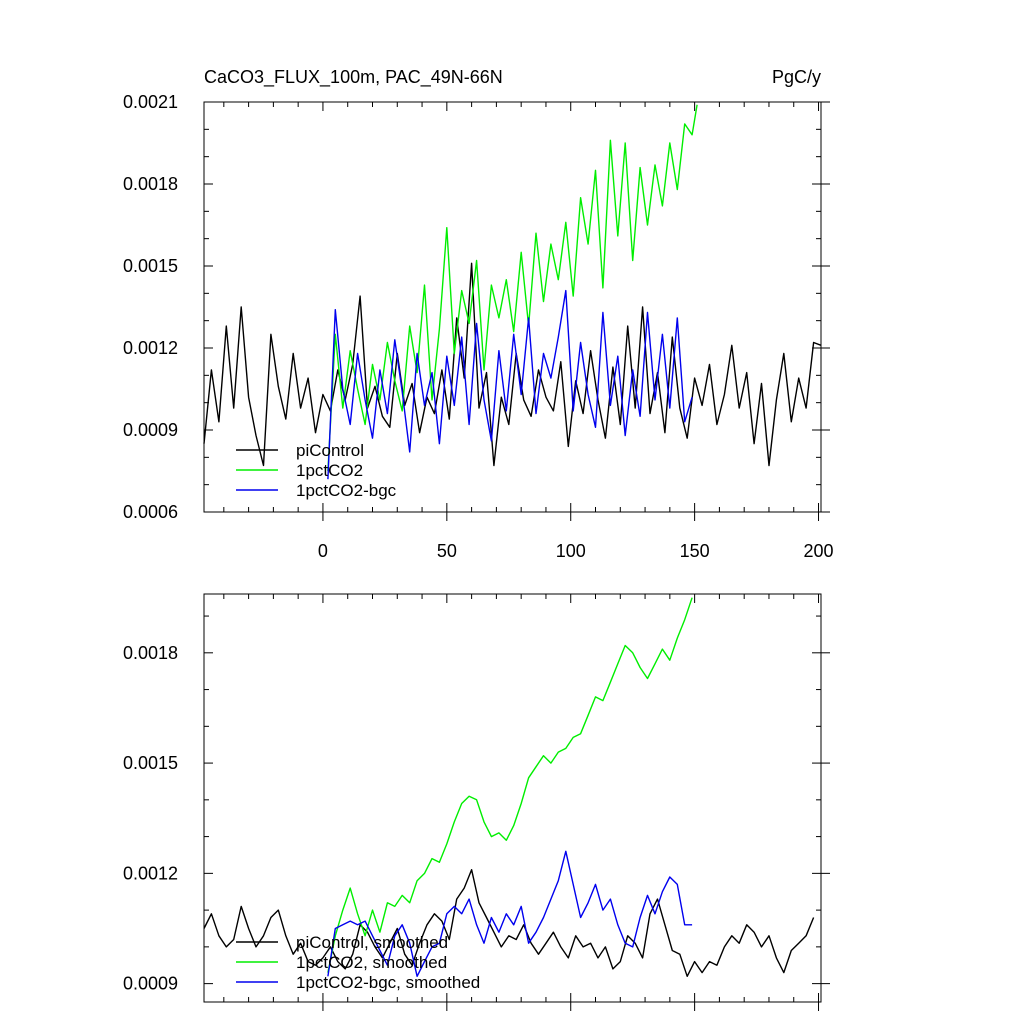  Describe the element at coordinates (371, 962) in the screenshot. I see `legend-label: 1pctCO2, smoothed` at that location.